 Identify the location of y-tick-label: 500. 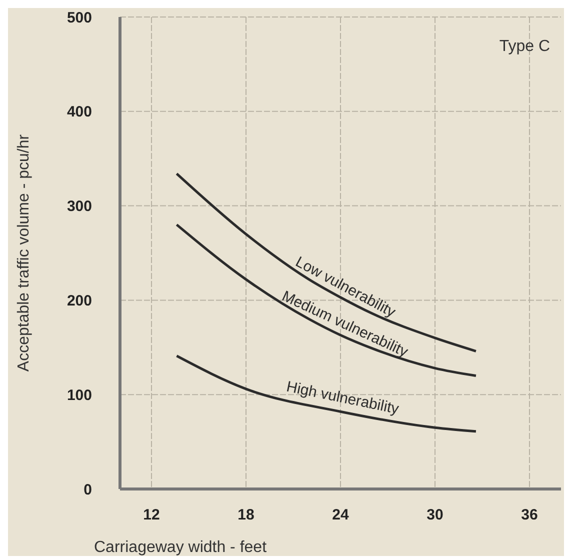
(79, 17).